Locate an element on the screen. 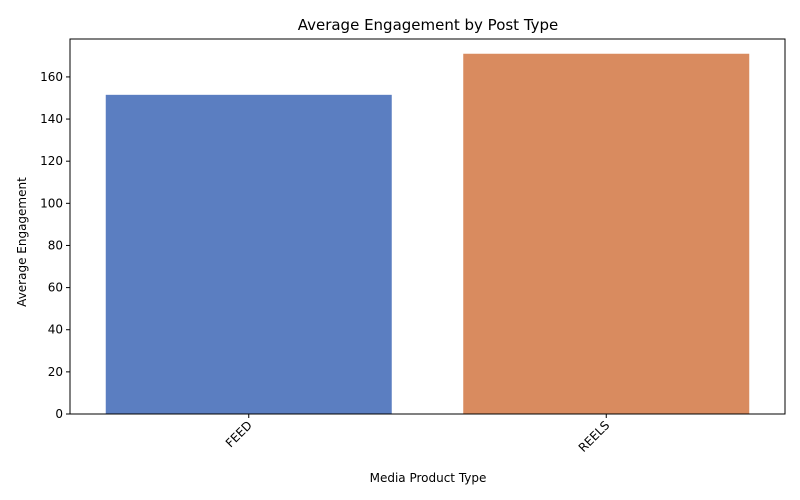 The width and height of the screenshot is (800, 500). y-tick-label: 20 is located at coordinates (55, 372).